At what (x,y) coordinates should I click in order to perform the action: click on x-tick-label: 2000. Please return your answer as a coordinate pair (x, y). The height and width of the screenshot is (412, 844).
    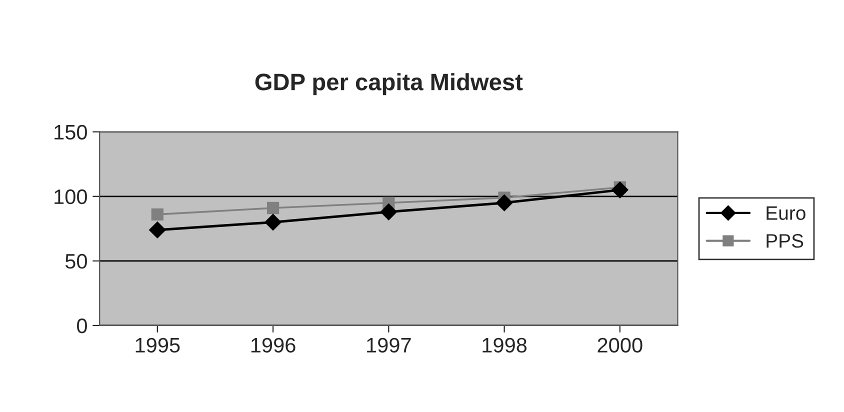
    Looking at the image, I should click on (620, 345).